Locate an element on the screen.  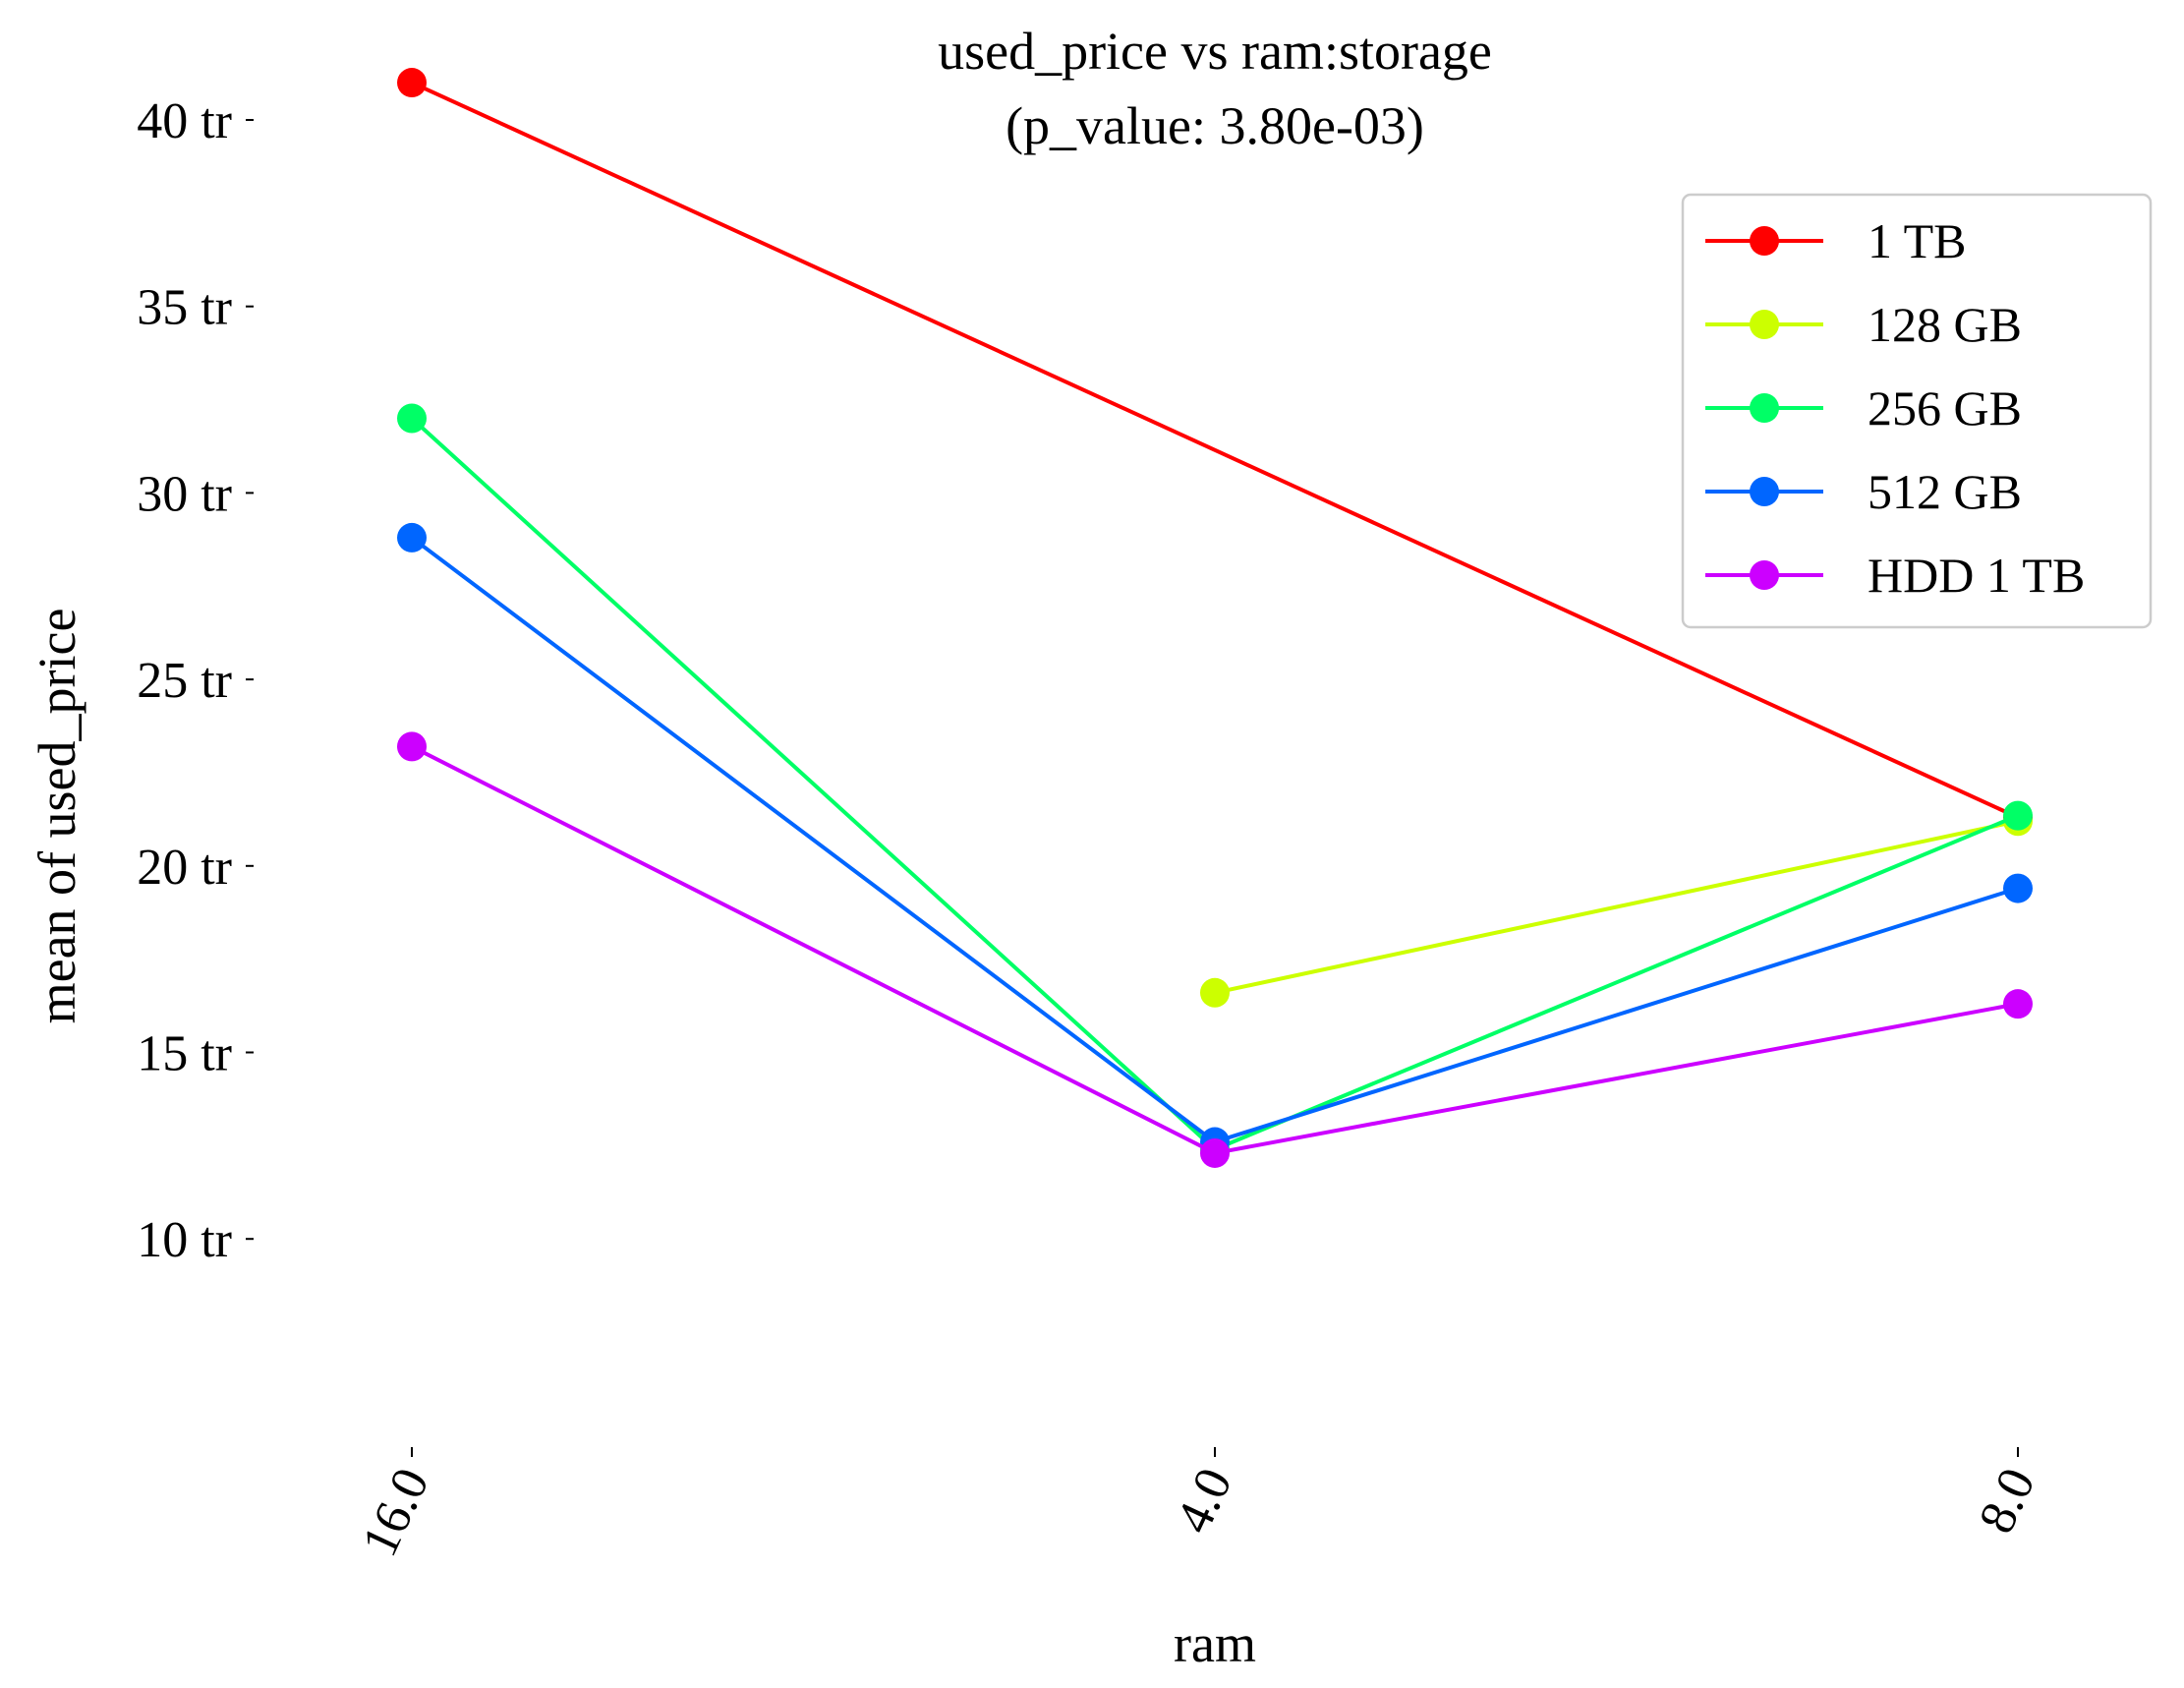
x-axis-label: ram is located at coordinates (1215, 1643).